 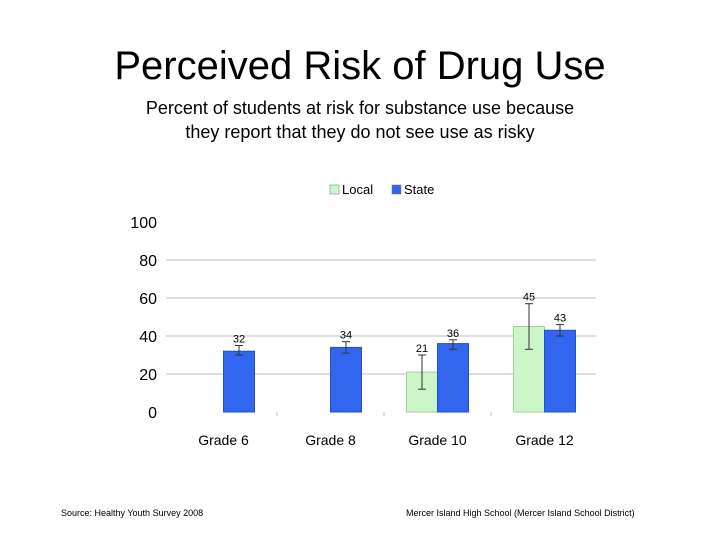 I want to click on legend-label-state: State, so click(x=419, y=189).